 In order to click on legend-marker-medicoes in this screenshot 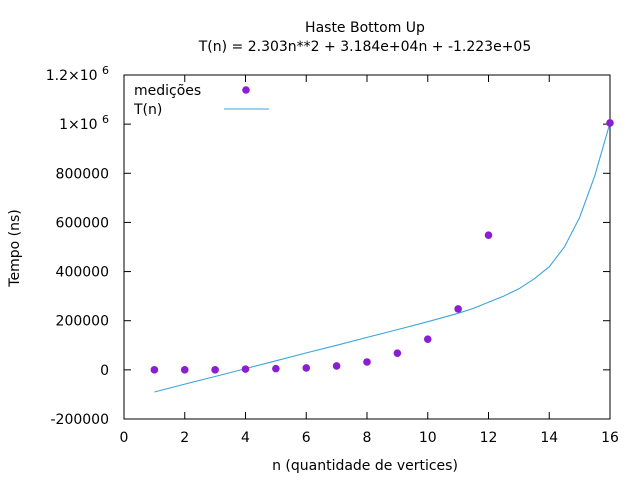, I will do `click(246, 90)`.